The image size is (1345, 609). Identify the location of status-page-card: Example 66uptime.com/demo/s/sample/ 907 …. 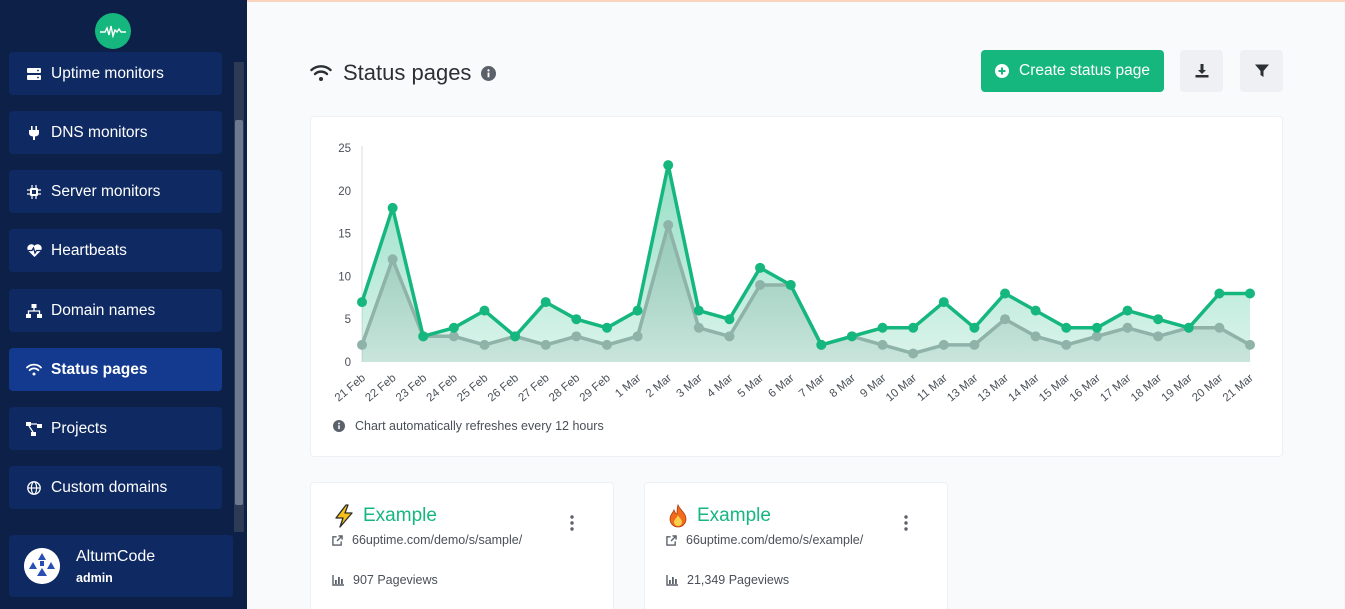
(462, 545).